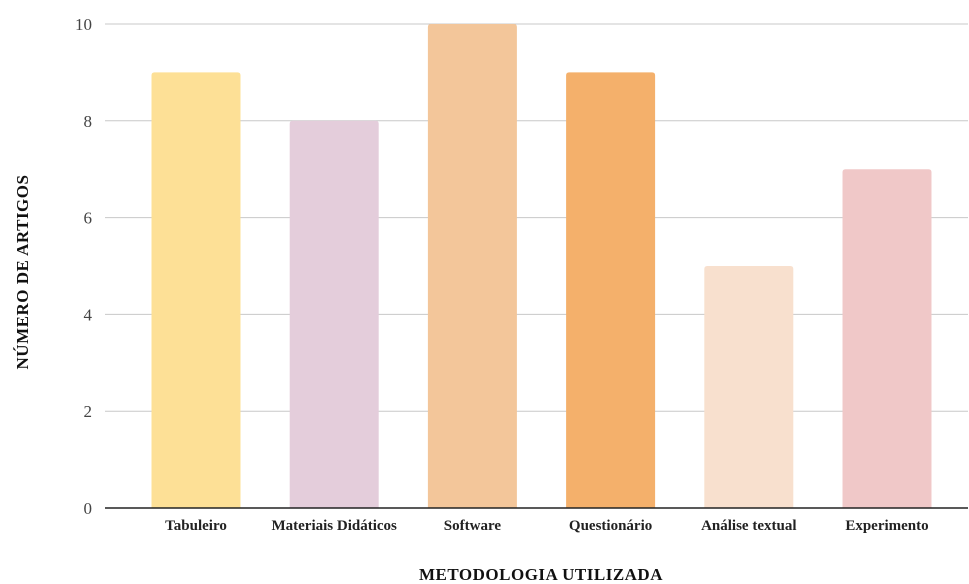 The height and width of the screenshot is (584, 969). Describe the element at coordinates (84, 266) in the screenshot. I see `y-axis-ticks: 0 2 4 6 8 10` at that location.